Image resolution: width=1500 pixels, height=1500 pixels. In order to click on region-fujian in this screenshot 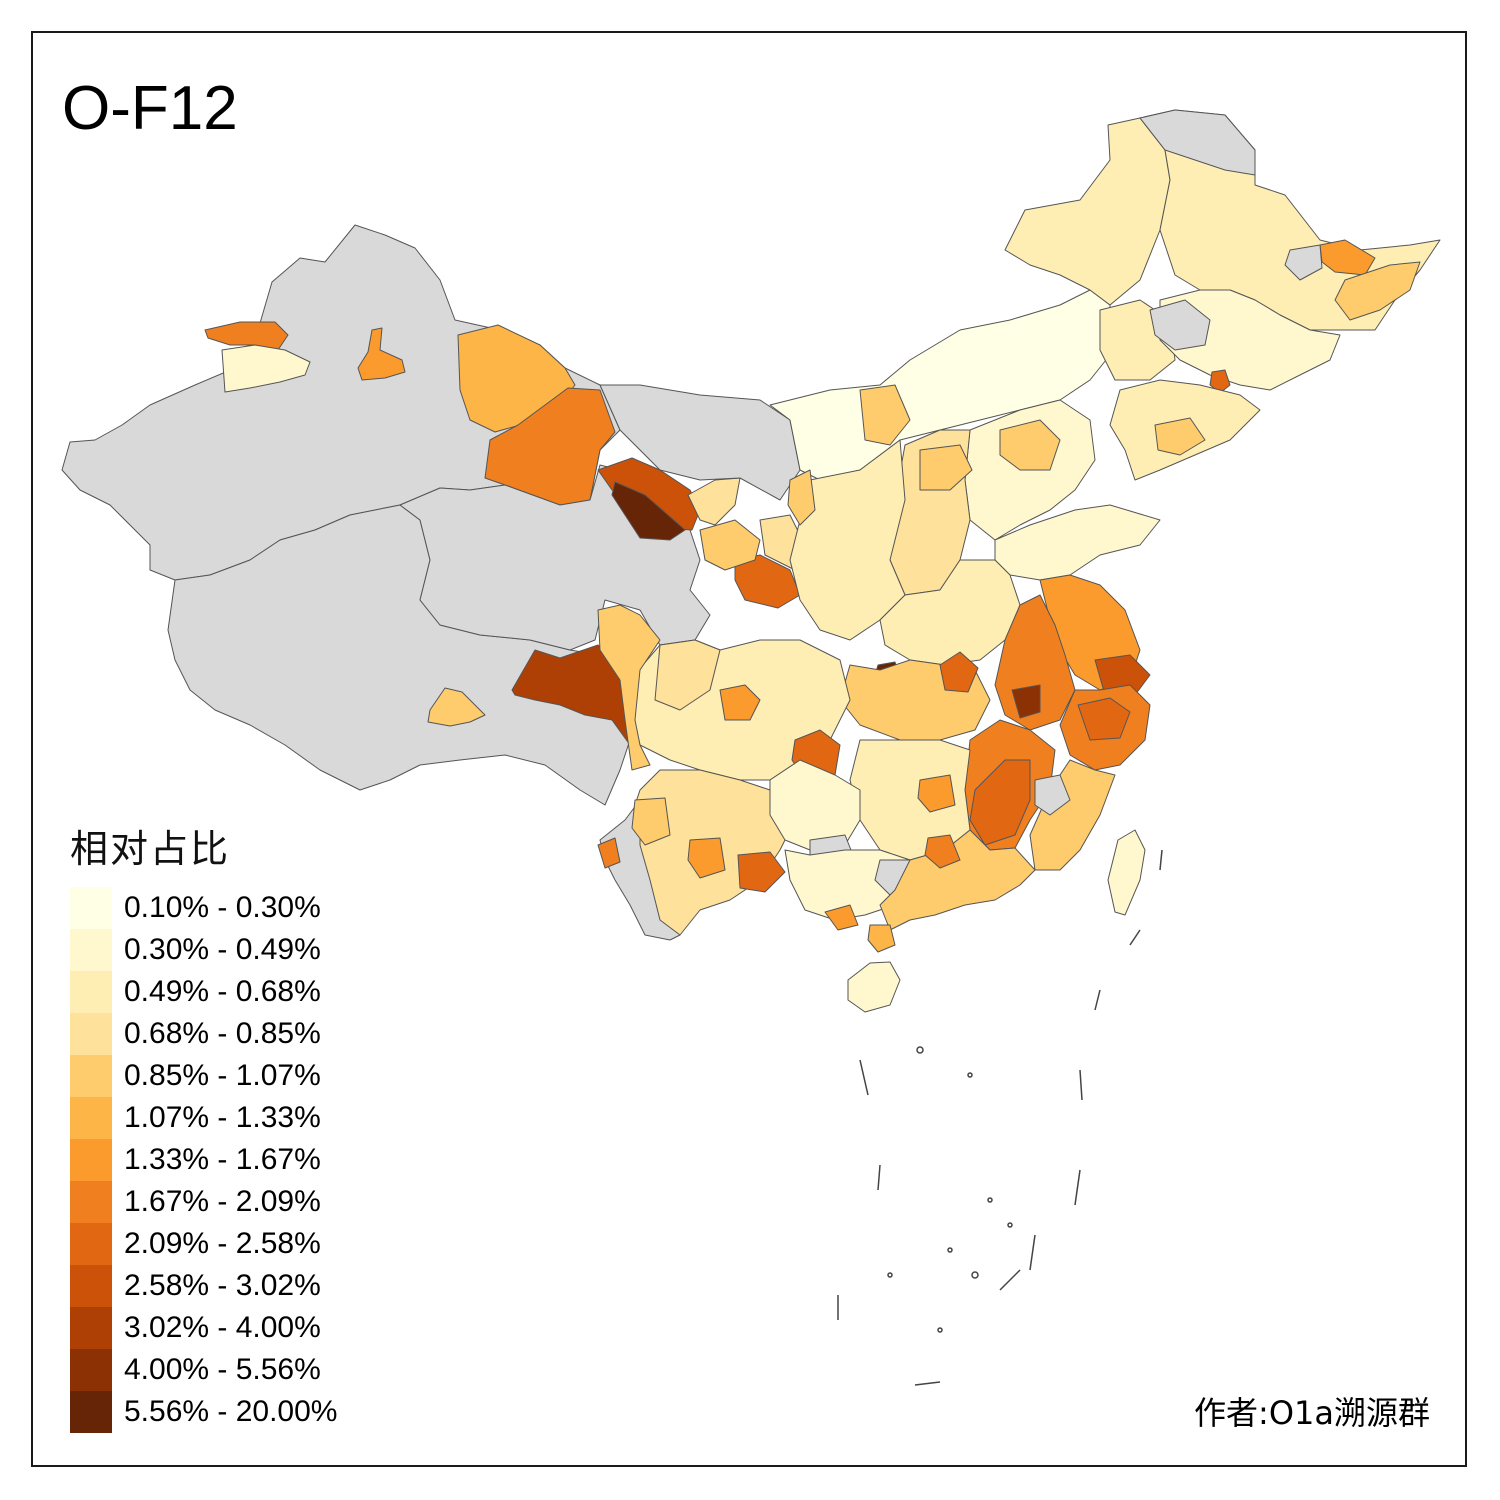, I will do `click(1072, 815)`.